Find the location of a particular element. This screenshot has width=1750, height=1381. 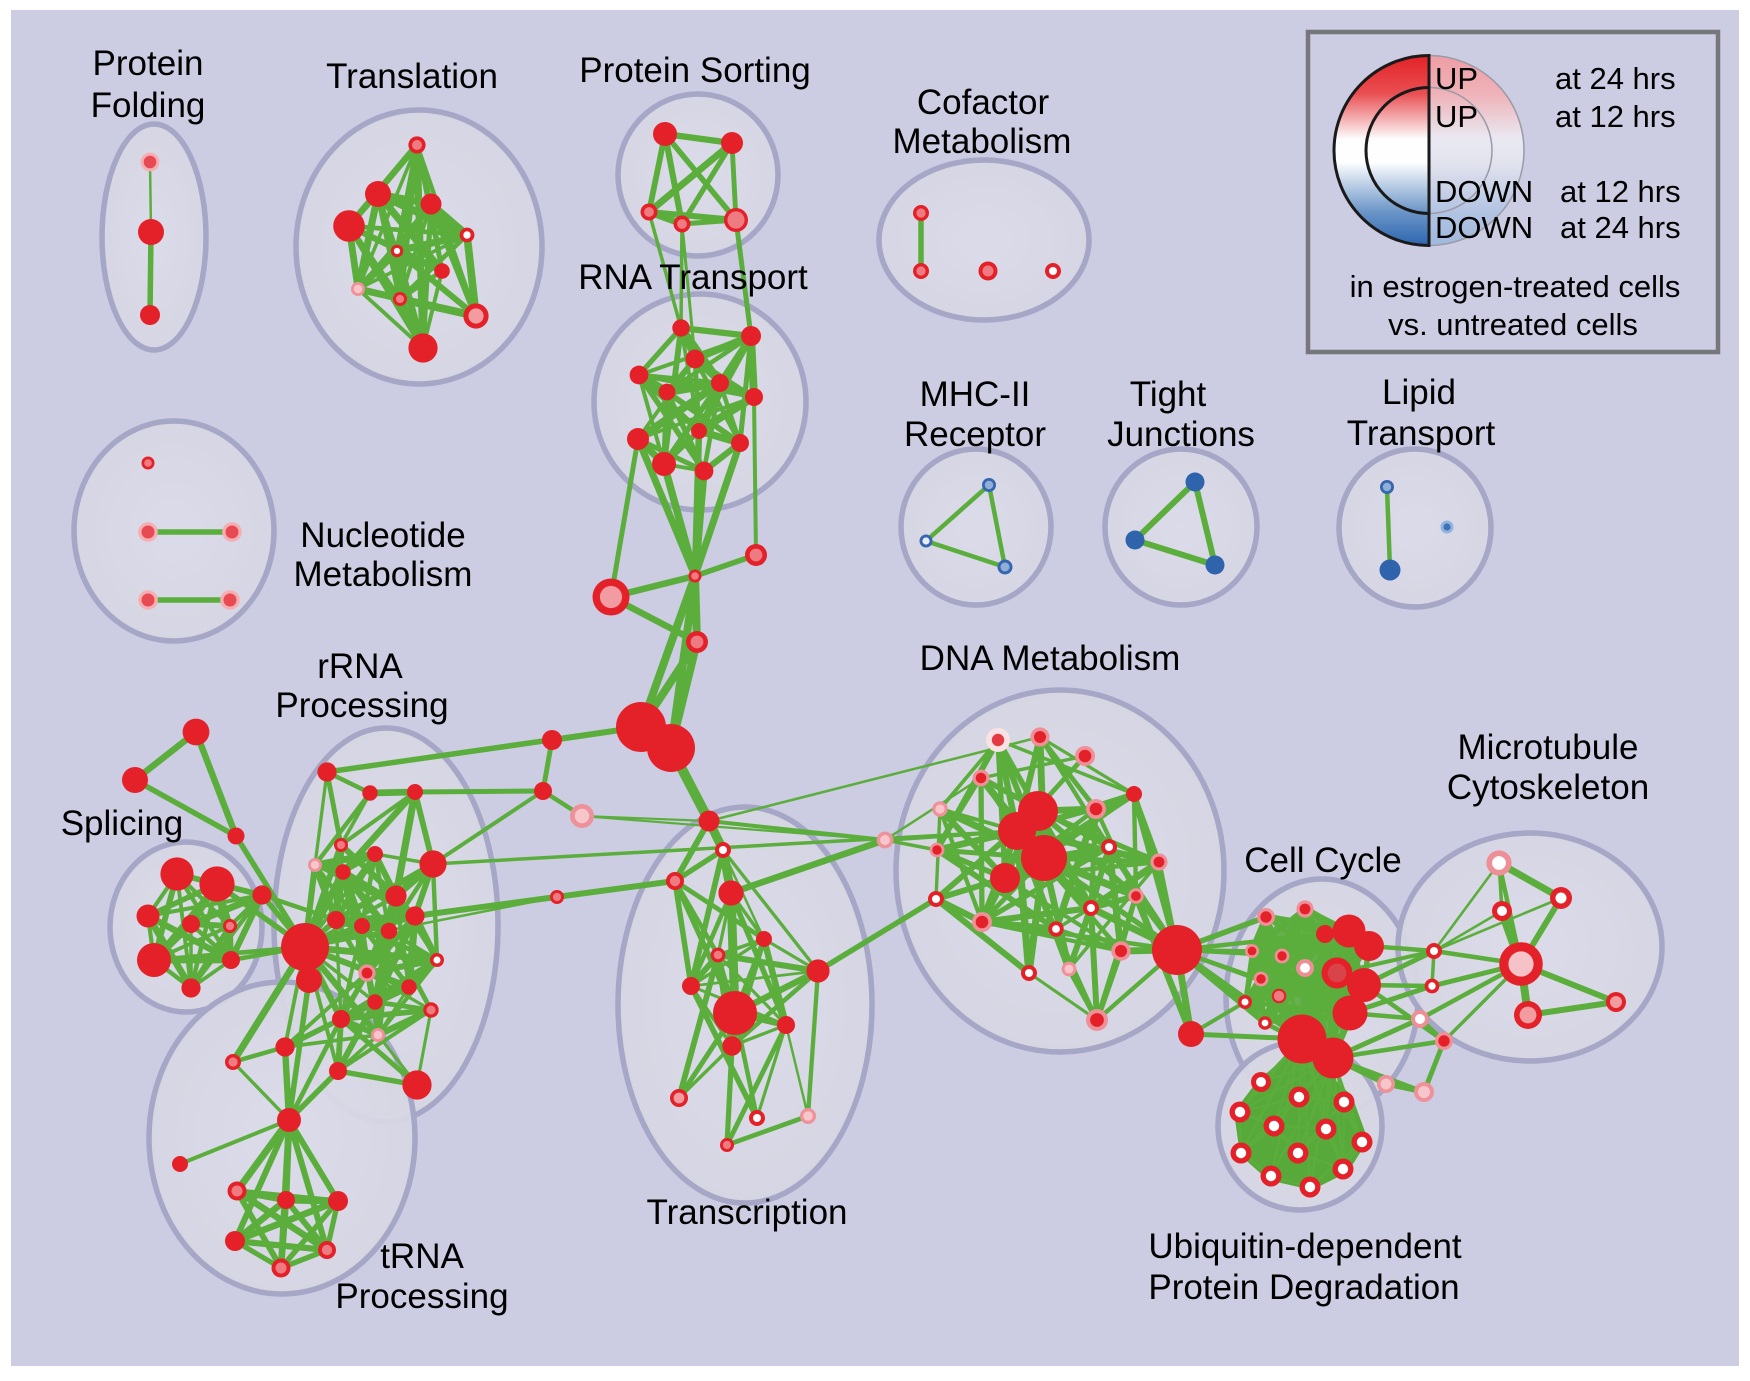

svg-text: Lipid is located at coordinates (1419, 392).